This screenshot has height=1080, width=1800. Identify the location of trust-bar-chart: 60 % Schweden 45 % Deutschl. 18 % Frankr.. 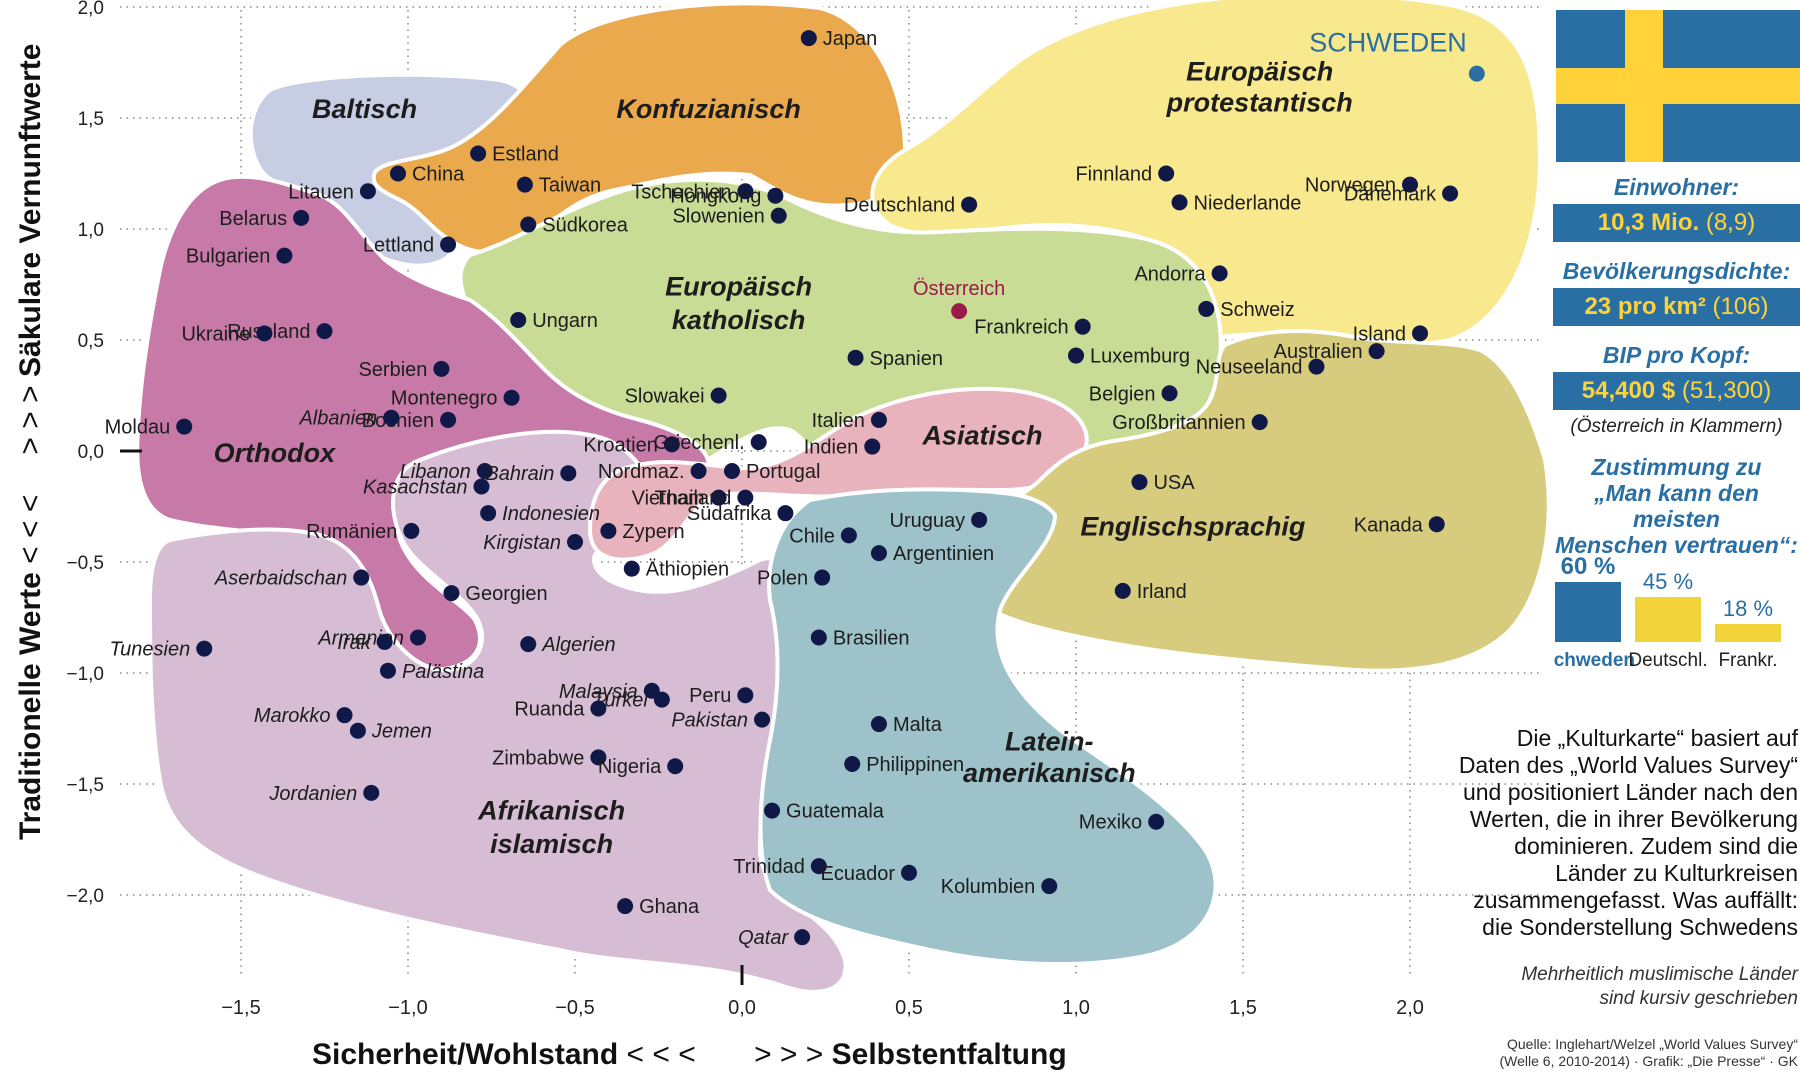
(1667, 612).